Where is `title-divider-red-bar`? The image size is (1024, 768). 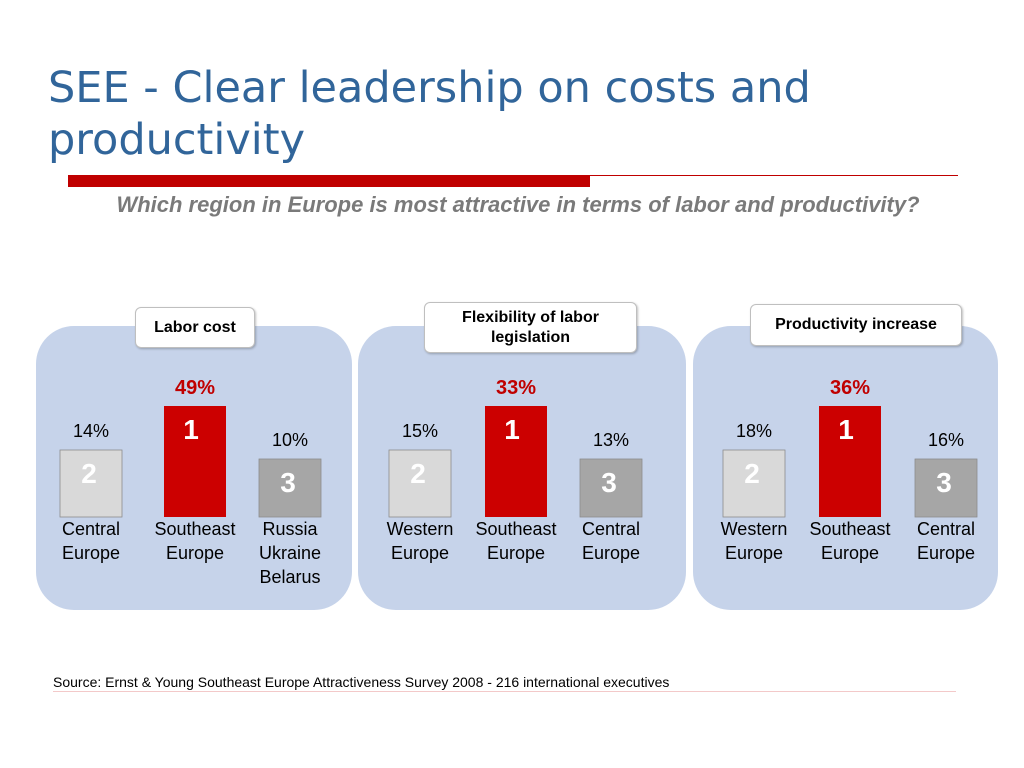
title-divider-red-bar is located at coordinates (329, 181).